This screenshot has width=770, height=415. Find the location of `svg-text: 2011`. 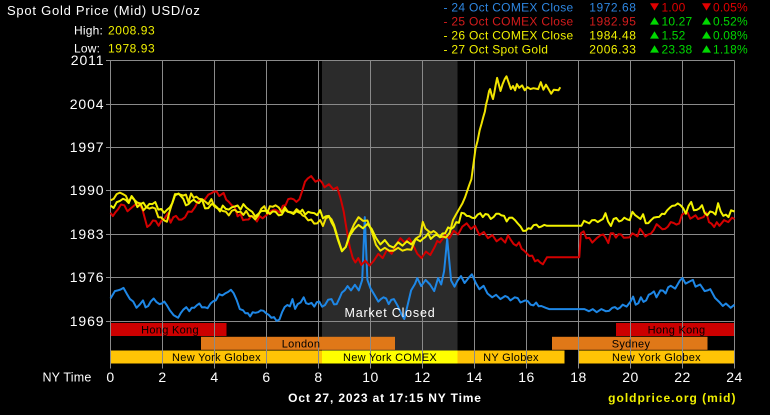

svg-text: 2011 is located at coordinates (88, 60).